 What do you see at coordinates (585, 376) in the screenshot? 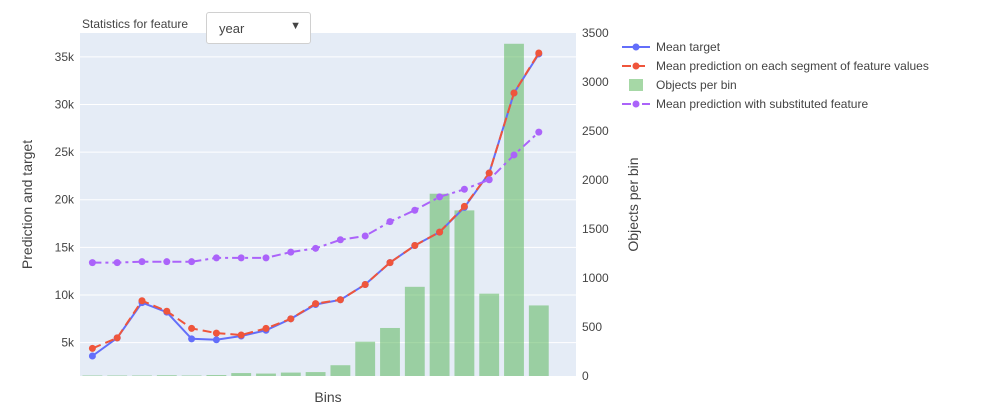
I see `right-tick-label: 0` at bounding box center [585, 376].